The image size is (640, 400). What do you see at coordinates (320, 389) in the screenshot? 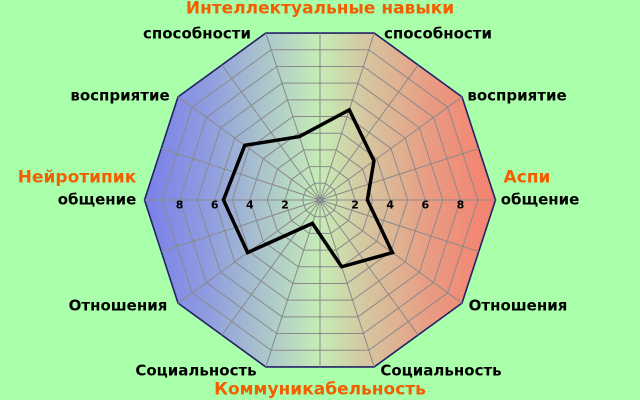
I see `chart-title-bottom: Коммуникабельность` at bounding box center [320, 389].